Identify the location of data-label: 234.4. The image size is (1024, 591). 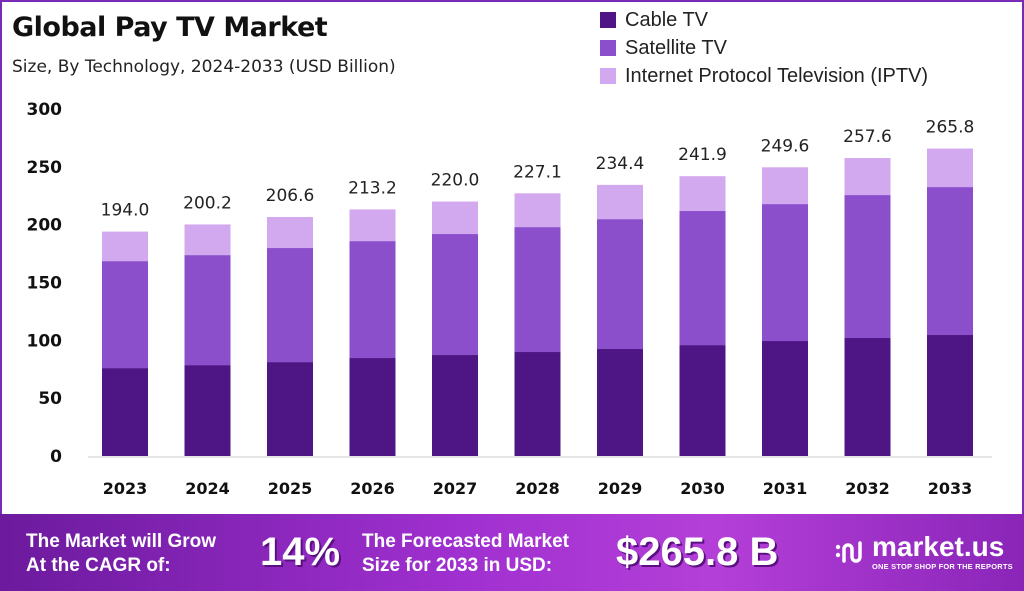
(620, 164).